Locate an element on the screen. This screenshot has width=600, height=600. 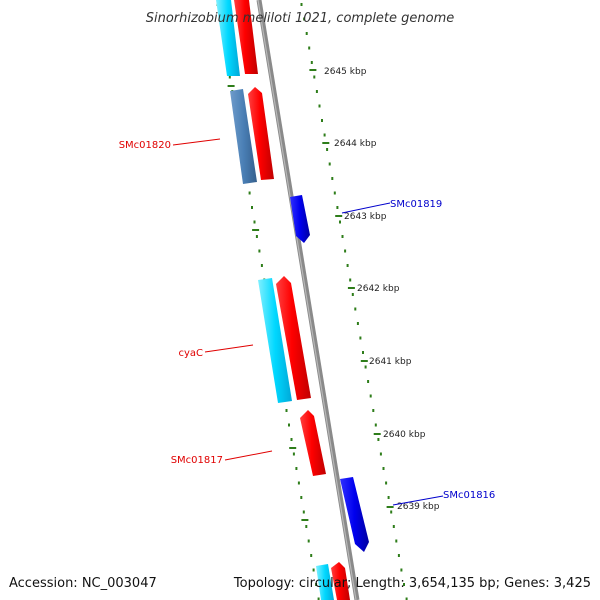
kbp-label: 2643 kbp is located at coordinates (365, 217).